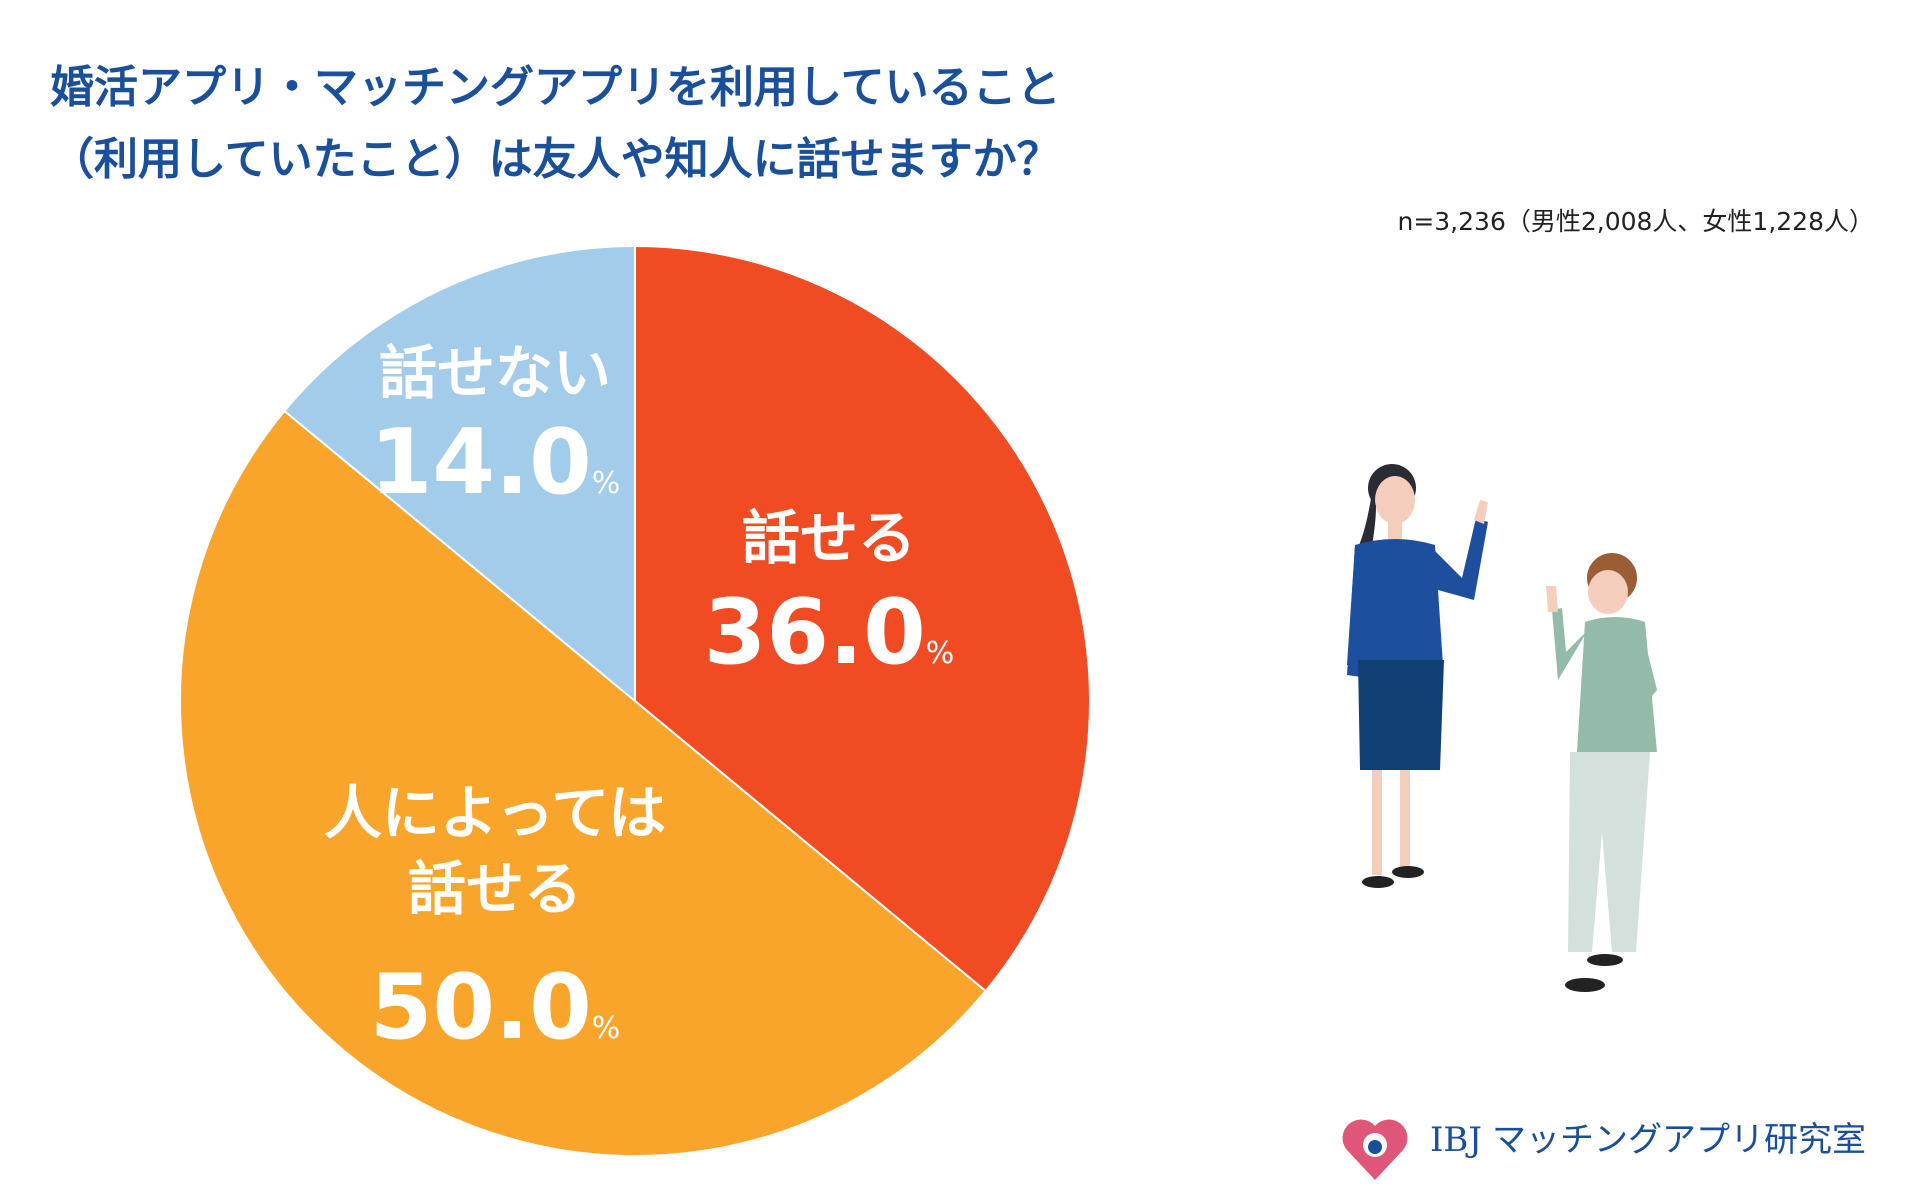 This screenshot has height=1200, width=1920. What do you see at coordinates (1456, 1140) in the screenshot?
I see `logo-brand: IBJ` at bounding box center [1456, 1140].